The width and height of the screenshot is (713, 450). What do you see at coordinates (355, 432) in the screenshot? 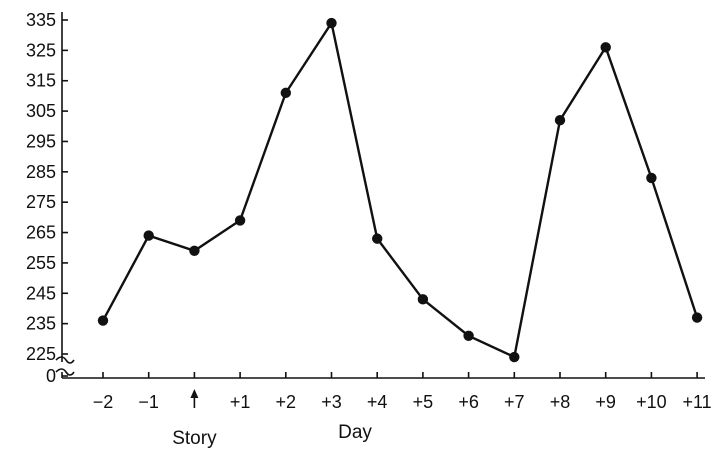
I see `x-axis-label: Day` at bounding box center [355, 432].